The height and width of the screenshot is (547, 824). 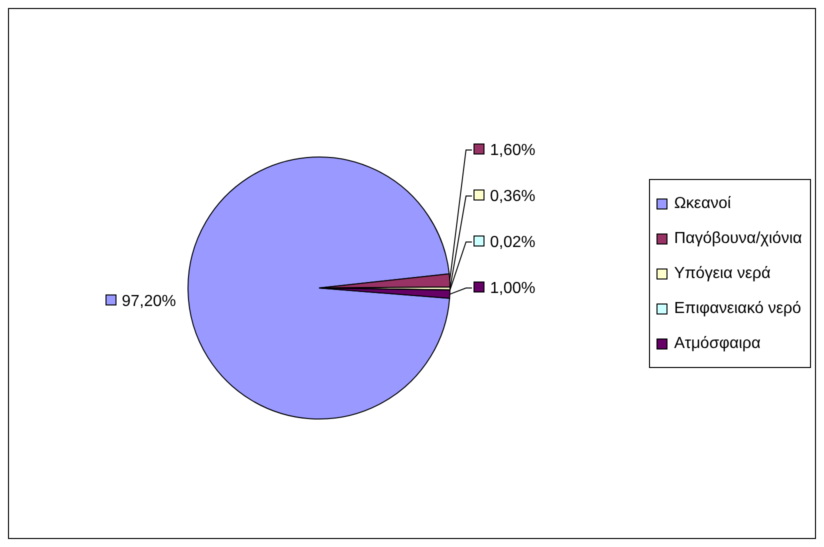 I want to click on legend-label: Παγόβουνα/χιόνια, so click(x=738, y=239).